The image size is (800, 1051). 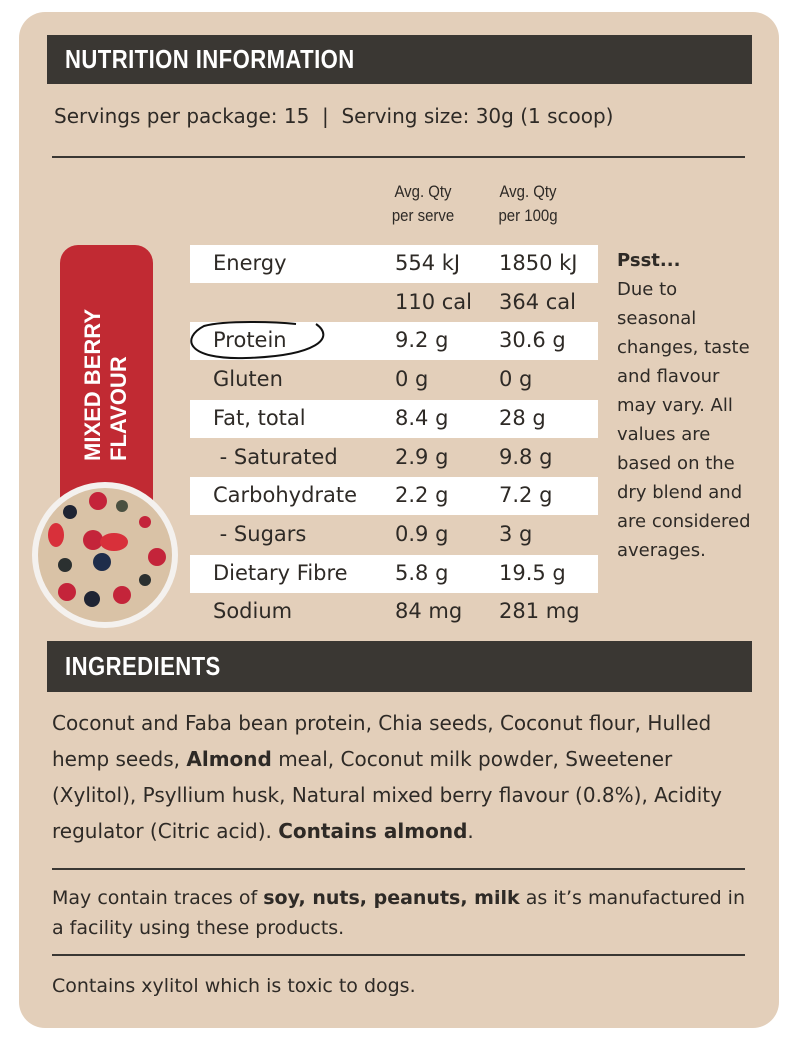 What do you see at coordinates (275, 456) in the screenshot?
I see `cell-label: - Saturated` at bounding box center [275, 456].